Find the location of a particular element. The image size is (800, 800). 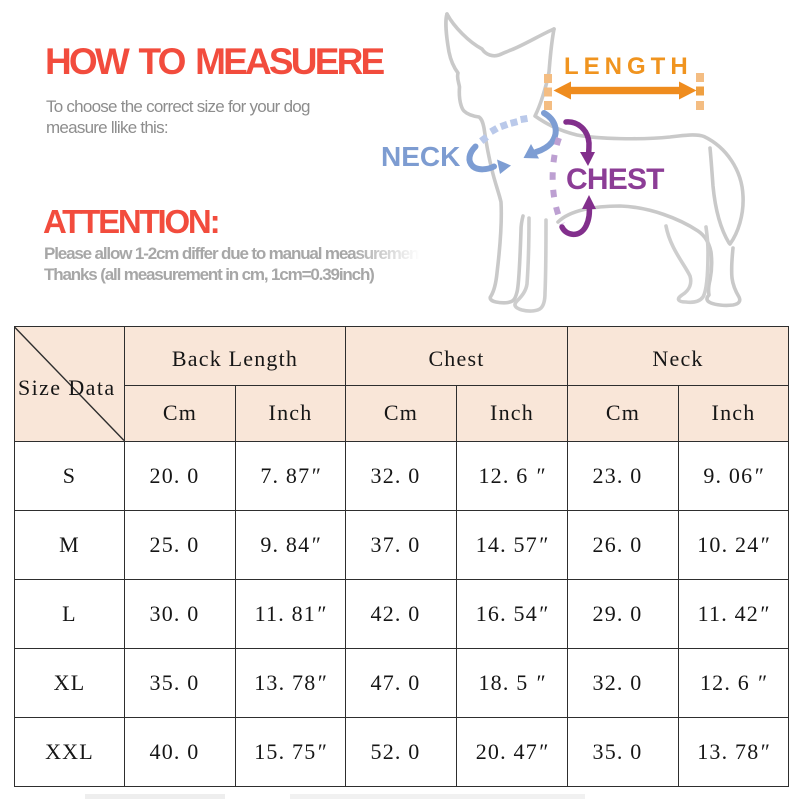

svg-text: Size Data is located at coordinates (67, 387).